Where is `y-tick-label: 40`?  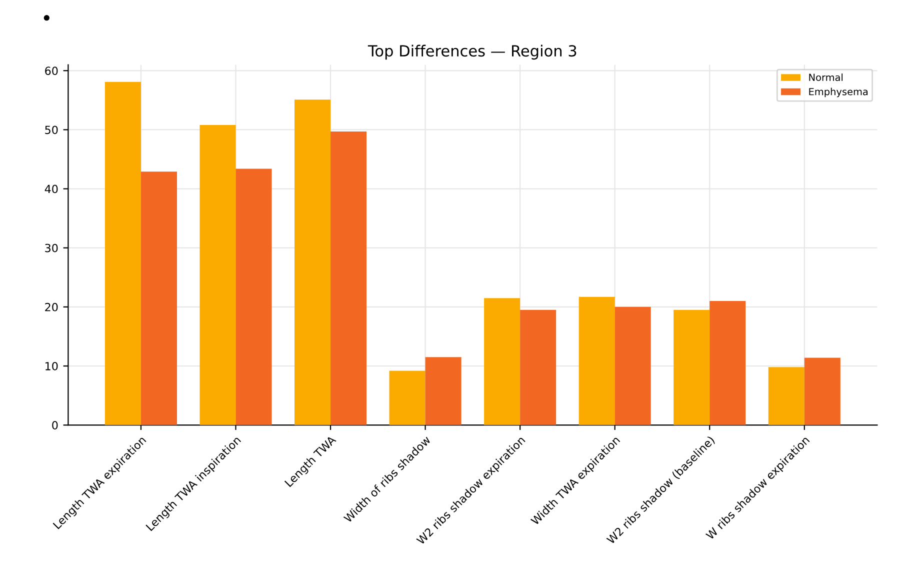 y-tick-label: 40 is located at coordinates (51, 189).